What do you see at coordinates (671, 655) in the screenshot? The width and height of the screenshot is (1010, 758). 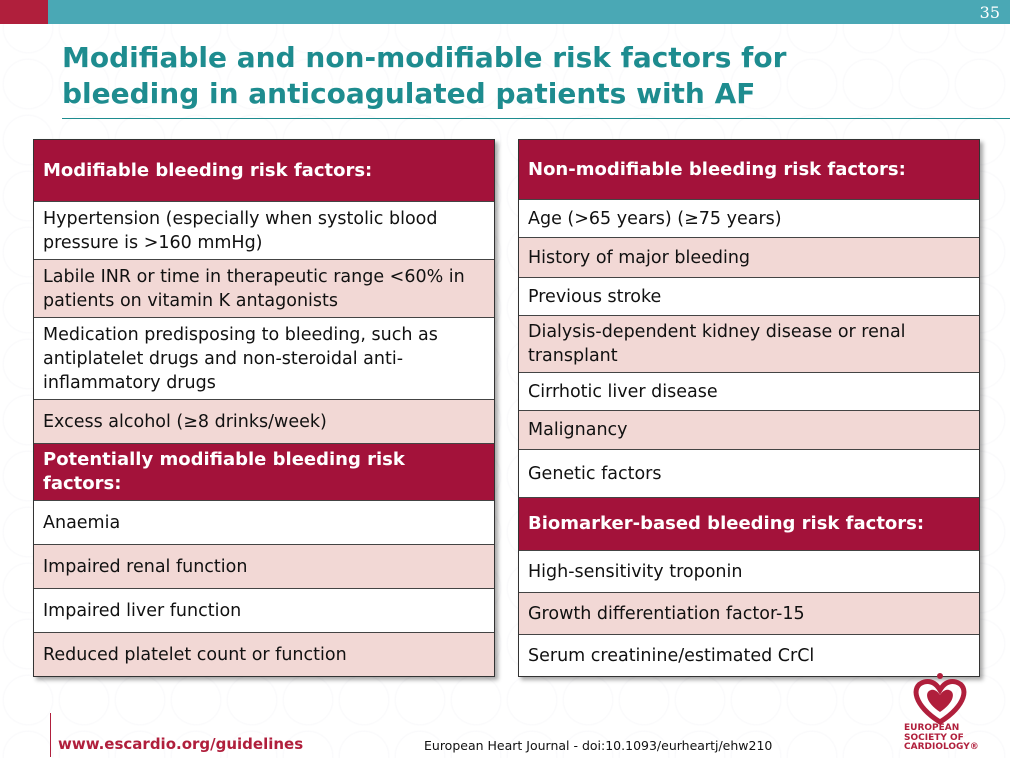 I see `row-text: Serum creatinine/estimated CrCl` at bounding box center [671, 655].